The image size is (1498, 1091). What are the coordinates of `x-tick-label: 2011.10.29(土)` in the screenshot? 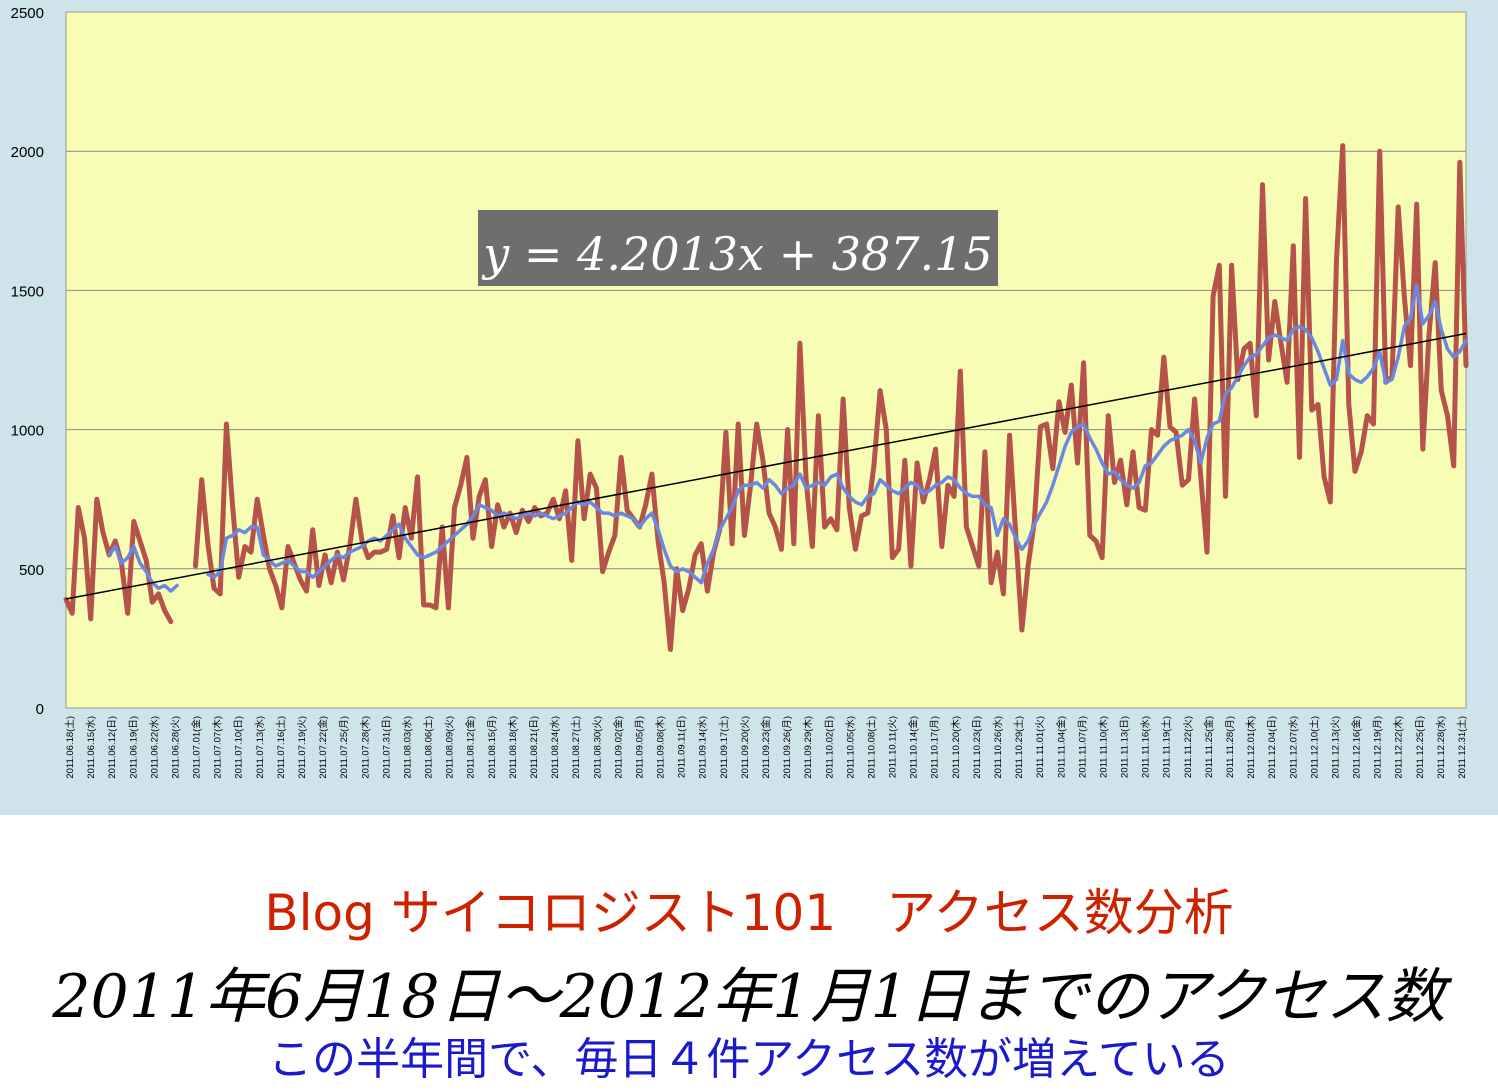 It's located at (1019, 747).